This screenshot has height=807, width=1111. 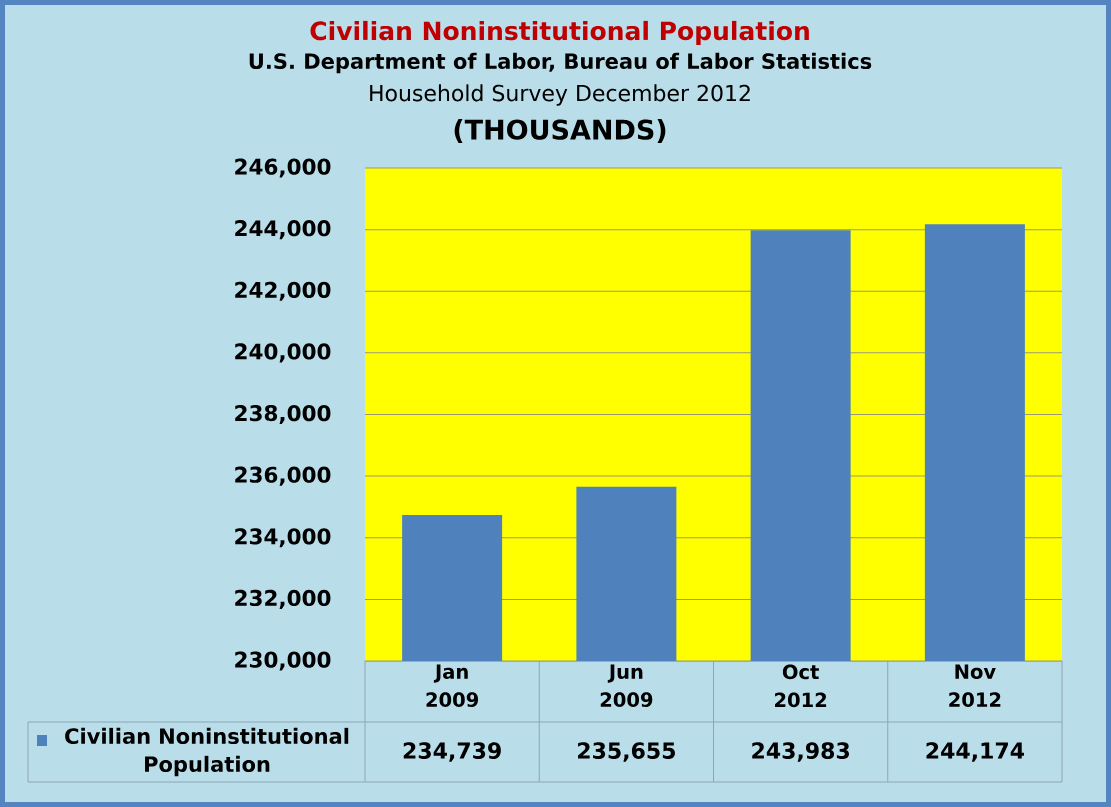 I want to click on chart-subtitle: U.S. Department of Labor, Bureau of Labor Statistics, so click(x=560, y=63).